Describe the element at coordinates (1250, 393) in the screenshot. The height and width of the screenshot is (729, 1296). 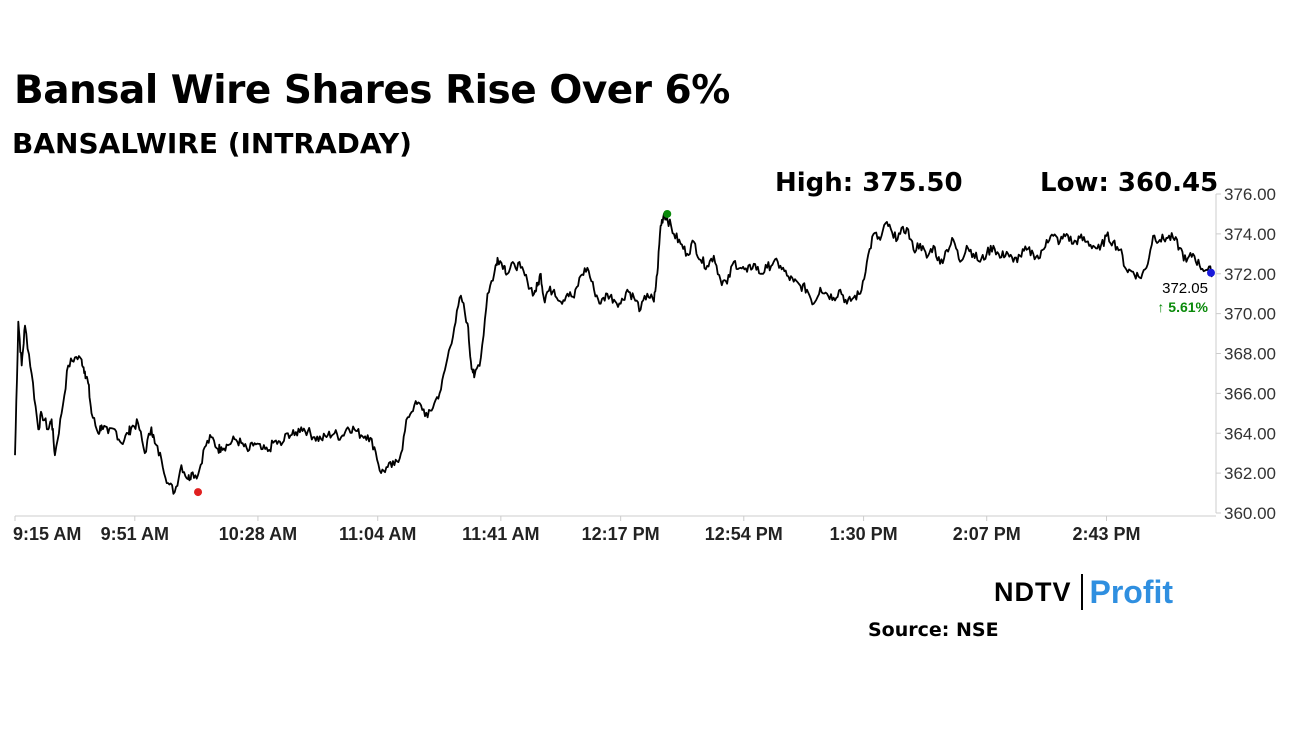
I see `y-tick-label: 366.00` at that location.